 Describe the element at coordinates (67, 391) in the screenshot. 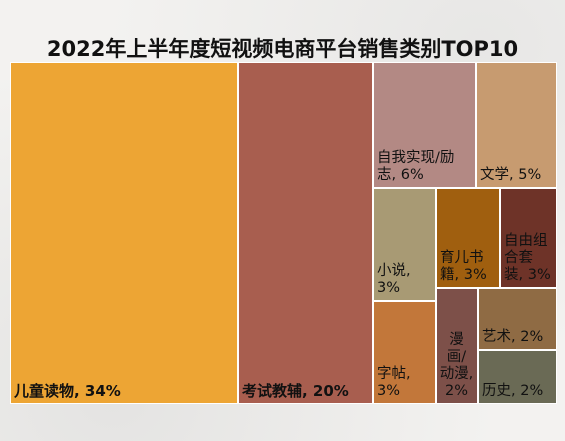

I see `treemap-cell-label: 儿童读物, 34%` at that location.